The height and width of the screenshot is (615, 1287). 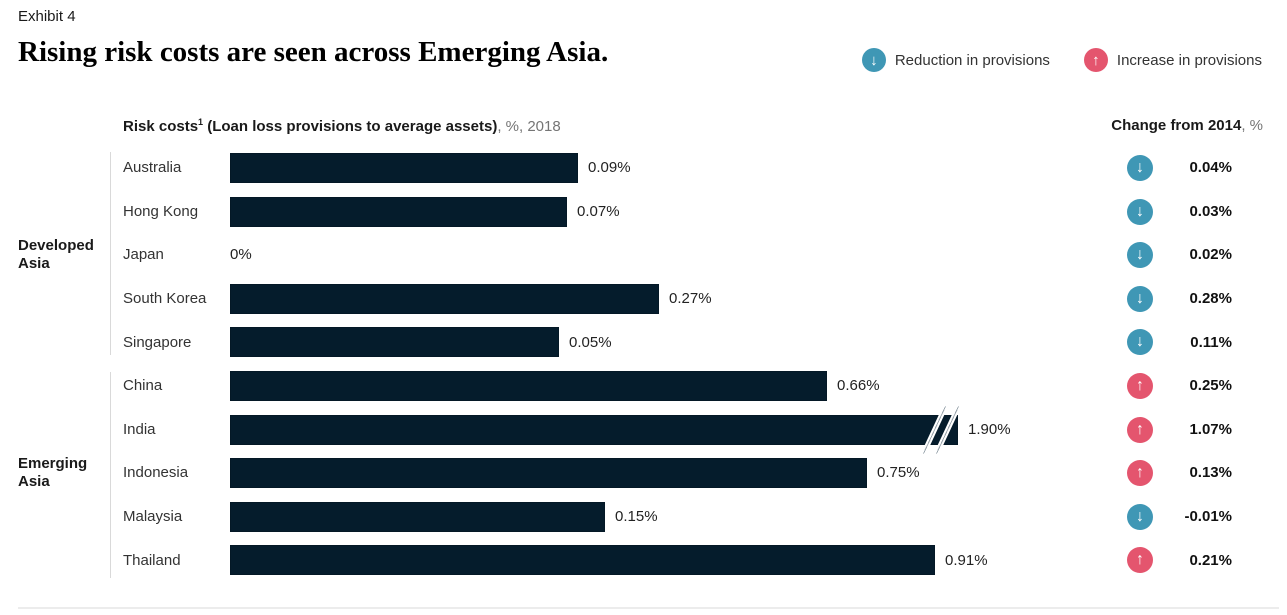 I want to click on group-label-emerging-asia: Emerging Asia, so click(x=53, y=472).